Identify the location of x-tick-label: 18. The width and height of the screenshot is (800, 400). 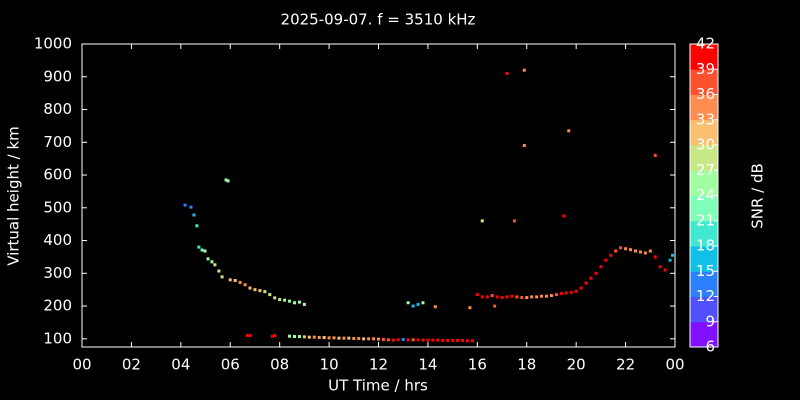
(526, 365).